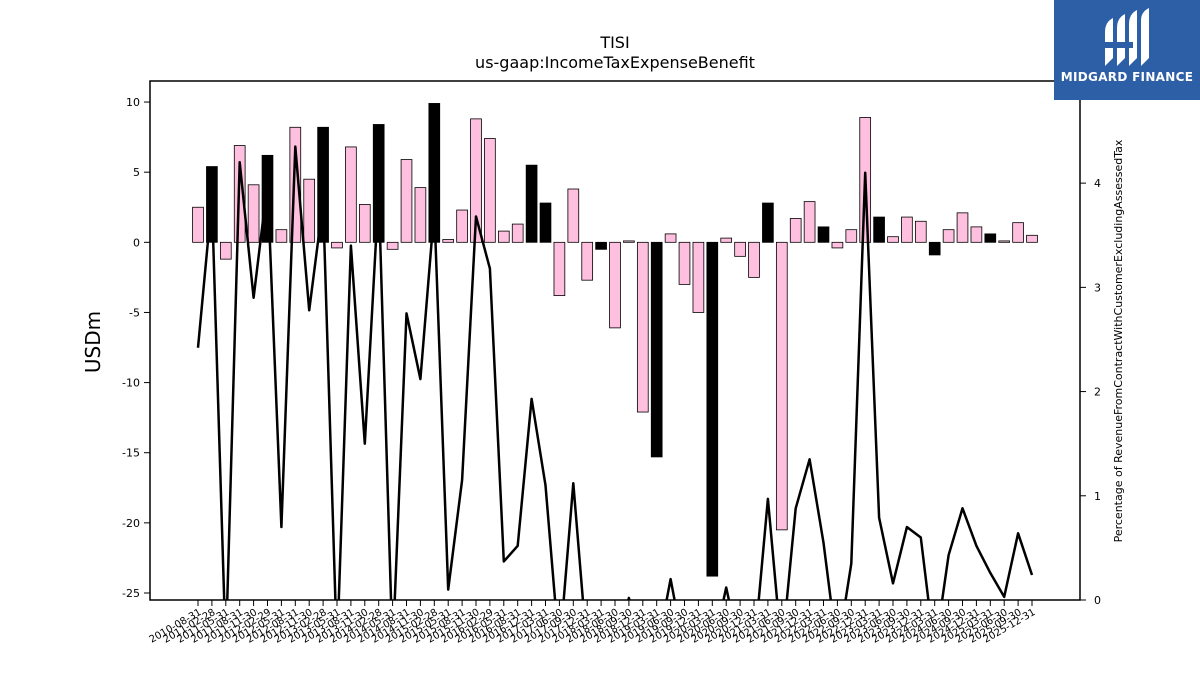 The width and height of the screenshot is (1200, 675). Describe the element at coordinates (131, 593) in the screenshot. I see `y-tick-label: -25` at that location.